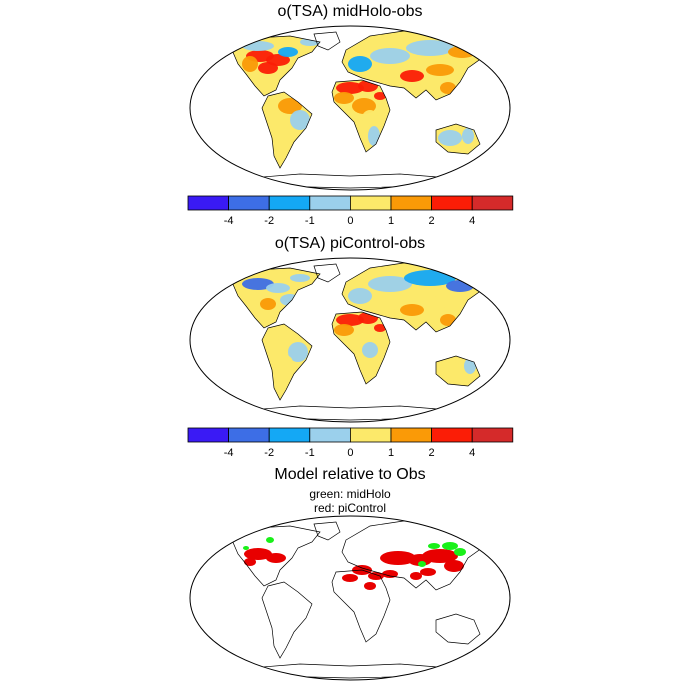 The image size is (700, 700). I want to click on colorbar-1-tick-2: -1, so click(310, 221).